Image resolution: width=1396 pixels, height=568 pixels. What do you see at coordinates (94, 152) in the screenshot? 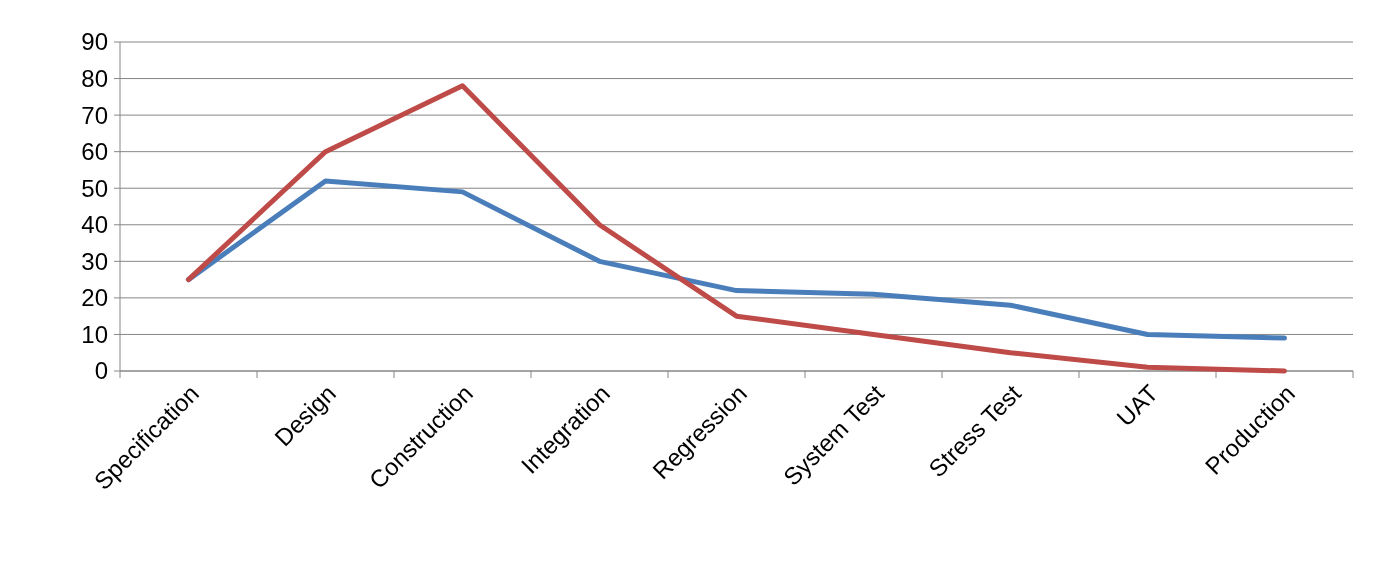
I see `y-tick-label: 60` at bounding box center [94, 152].